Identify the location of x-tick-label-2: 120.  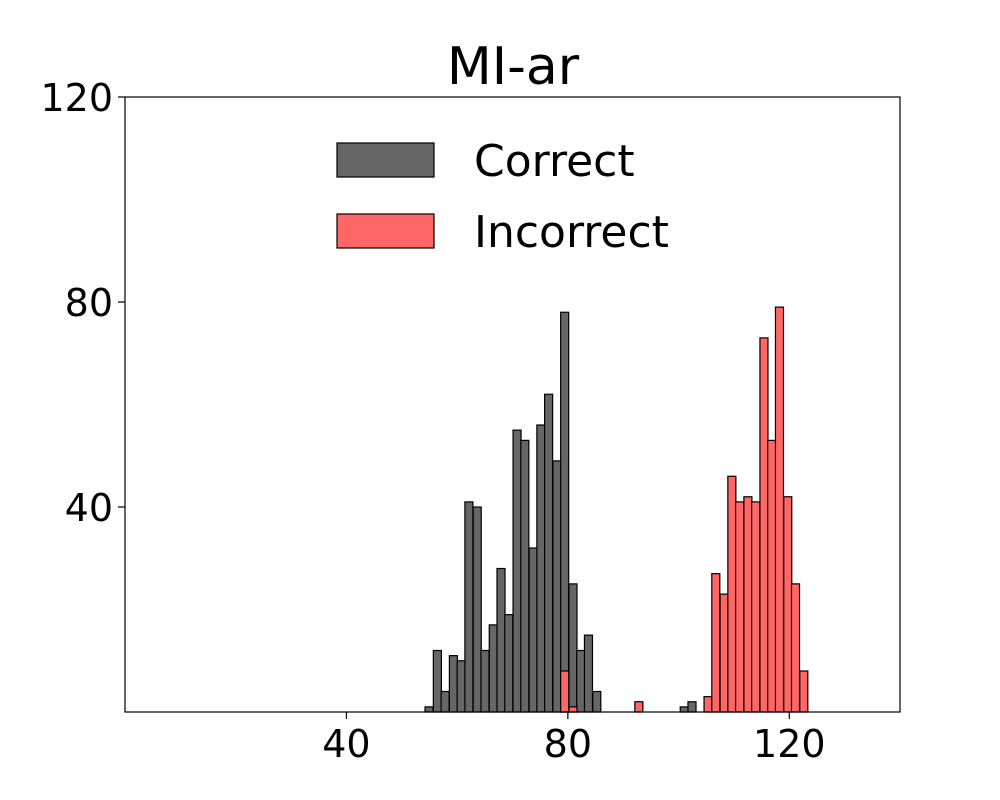
(789, 744).